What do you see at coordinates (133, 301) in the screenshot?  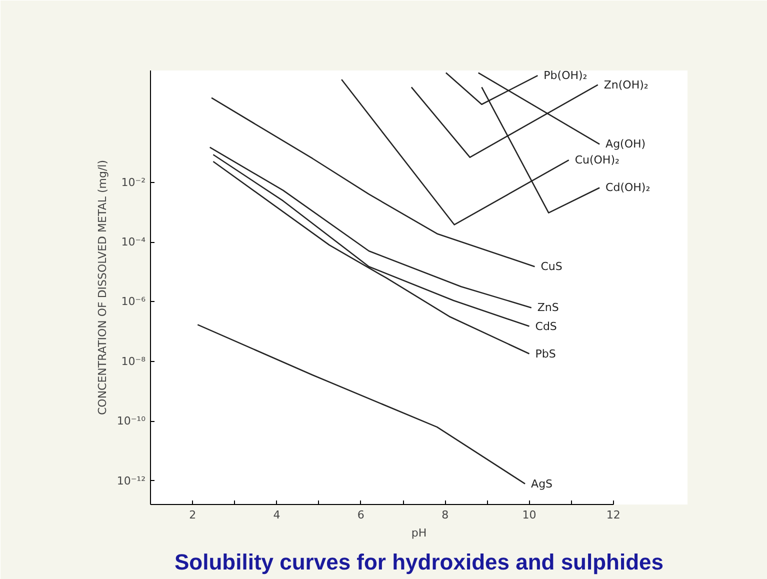 I see `y-tick-label: 10⁻⁶` at bounding box center [133, 301].